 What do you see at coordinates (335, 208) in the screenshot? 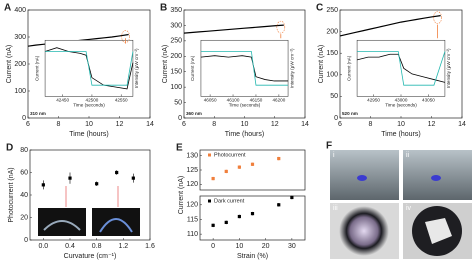
I see `photo-label: iii` at bounding box center [335, 208].